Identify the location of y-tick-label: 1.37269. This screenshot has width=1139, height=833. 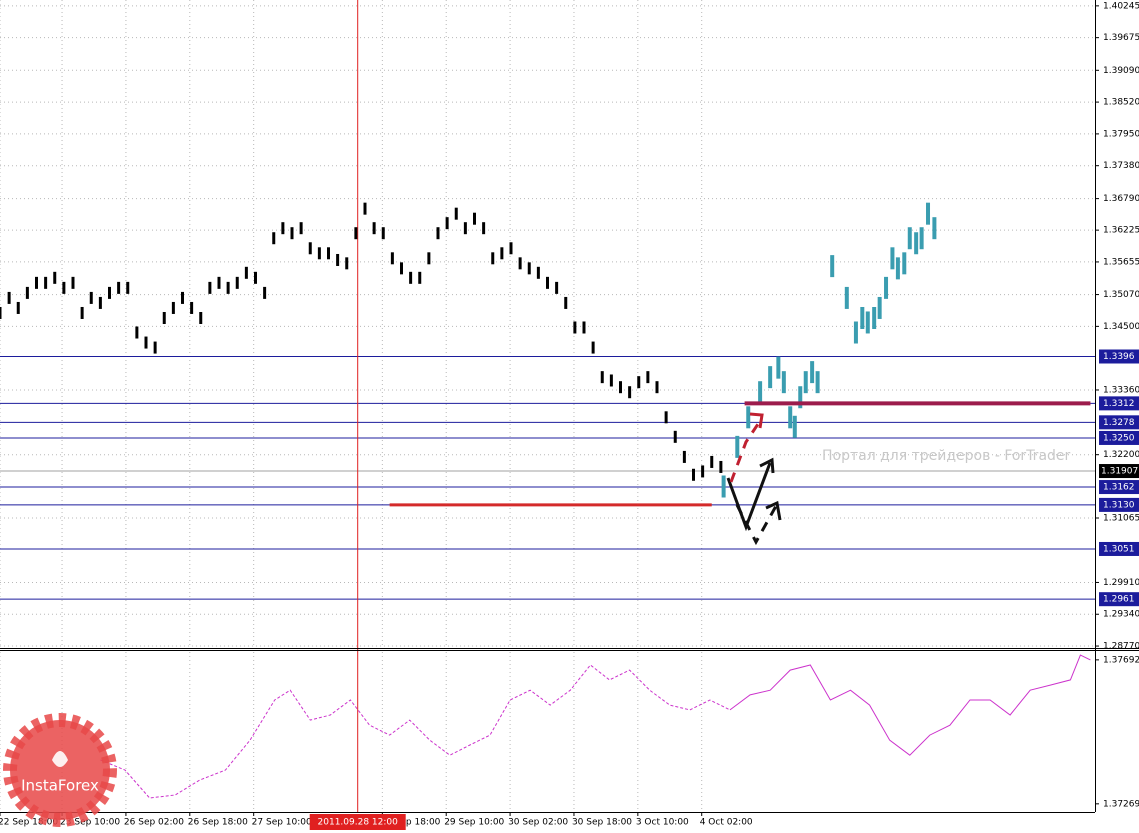
(1121, 804).